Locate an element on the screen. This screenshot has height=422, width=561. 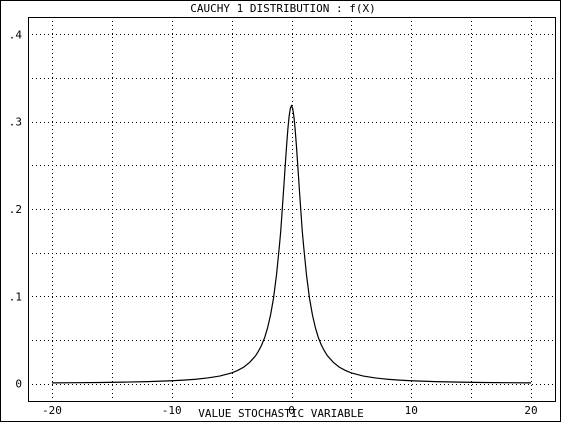
x-tick-label: 0 is located at coordinates (291, 410).